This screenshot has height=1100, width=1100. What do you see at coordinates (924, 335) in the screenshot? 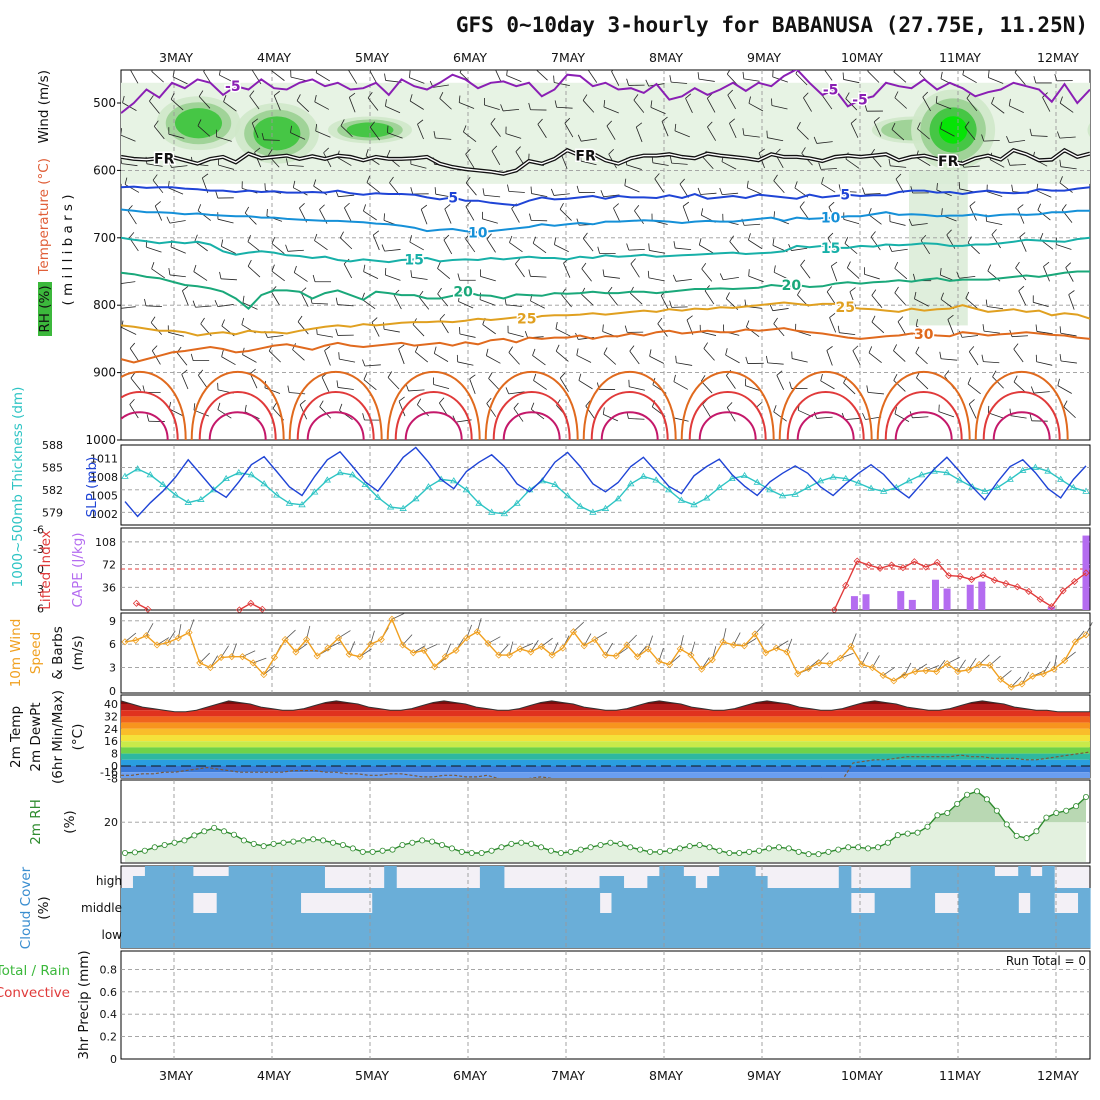
I see `isotherm-label: 30` at bounding box center [924, 335].